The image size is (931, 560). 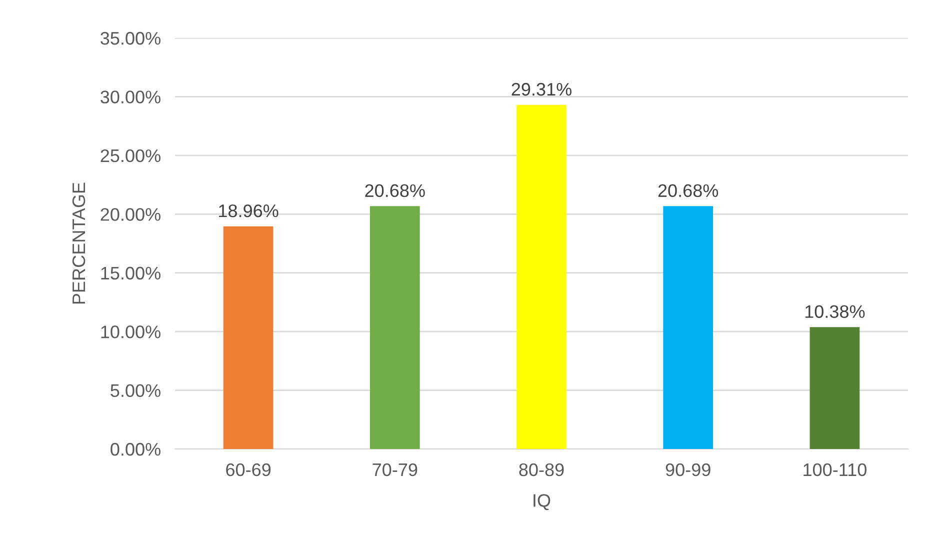 What do you see at coordinates (395, 469) in the screenshot?
I see `x-tick-label: 70-79` at bounding box center [395, 469].